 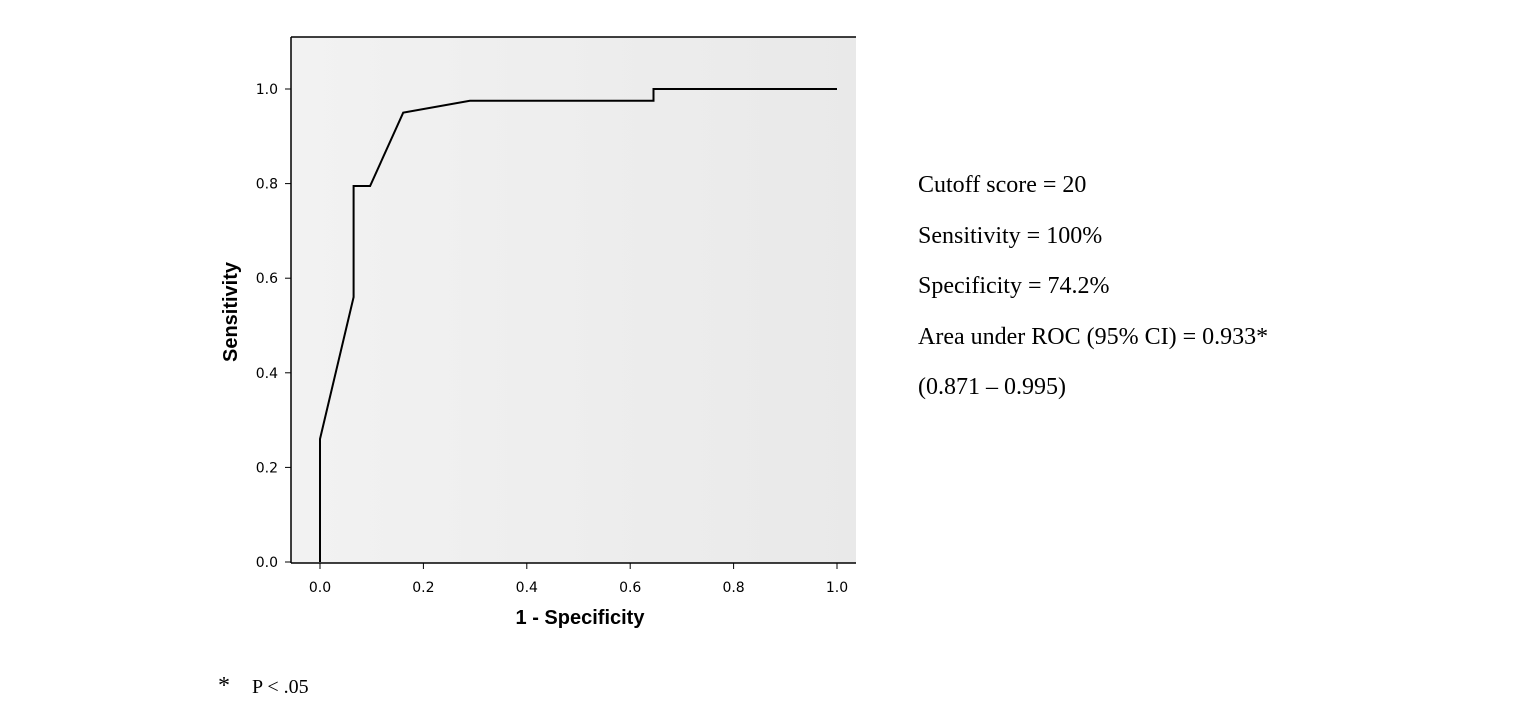 I want to click on footnote-text: P < .05, so click(x=280, y=687).